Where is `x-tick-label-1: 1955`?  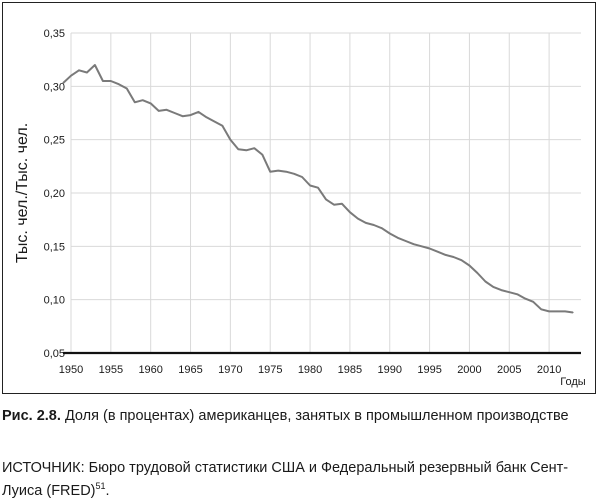 x-tick-label-1: 1955 is located at coordinates (111, 370).